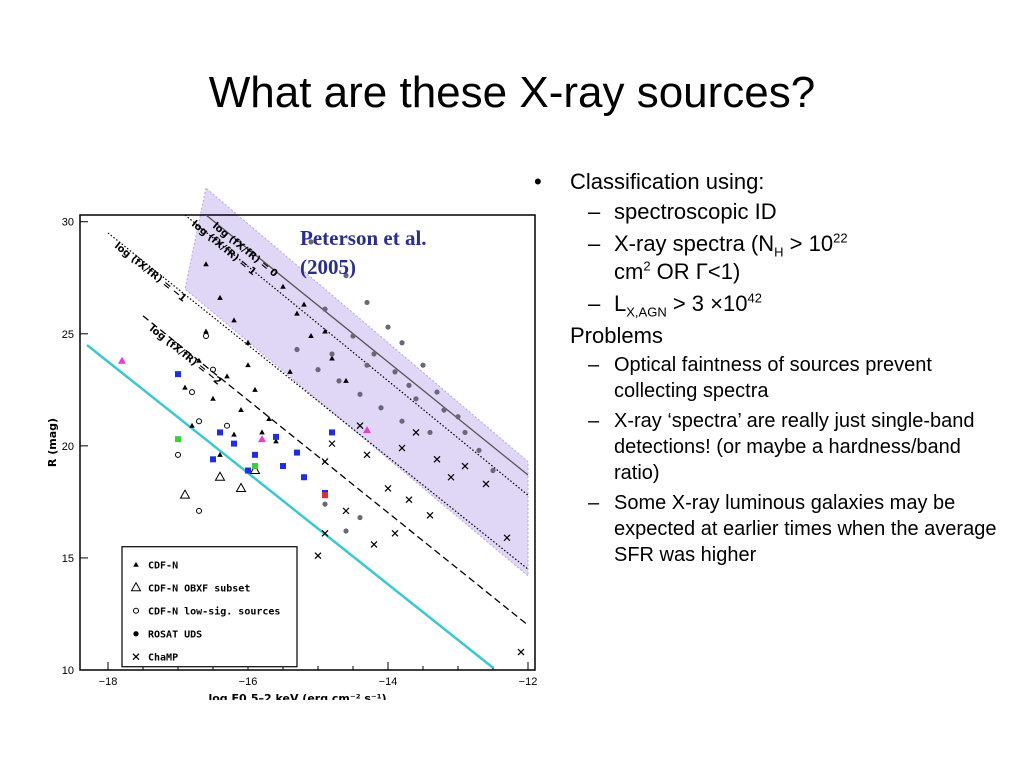 The width and height of the screenshot is (1024, 768). I want to click on legend-label: CDF-N OBXF subset, so click(199, 589).